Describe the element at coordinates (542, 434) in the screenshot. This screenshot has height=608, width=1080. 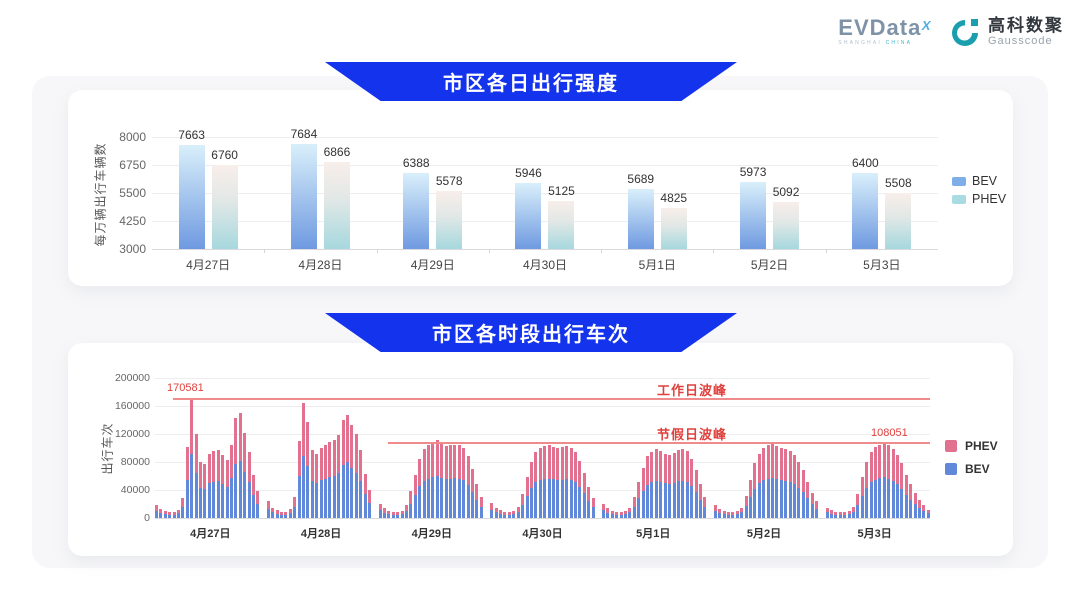
I see `chart2-gridline` at that location.